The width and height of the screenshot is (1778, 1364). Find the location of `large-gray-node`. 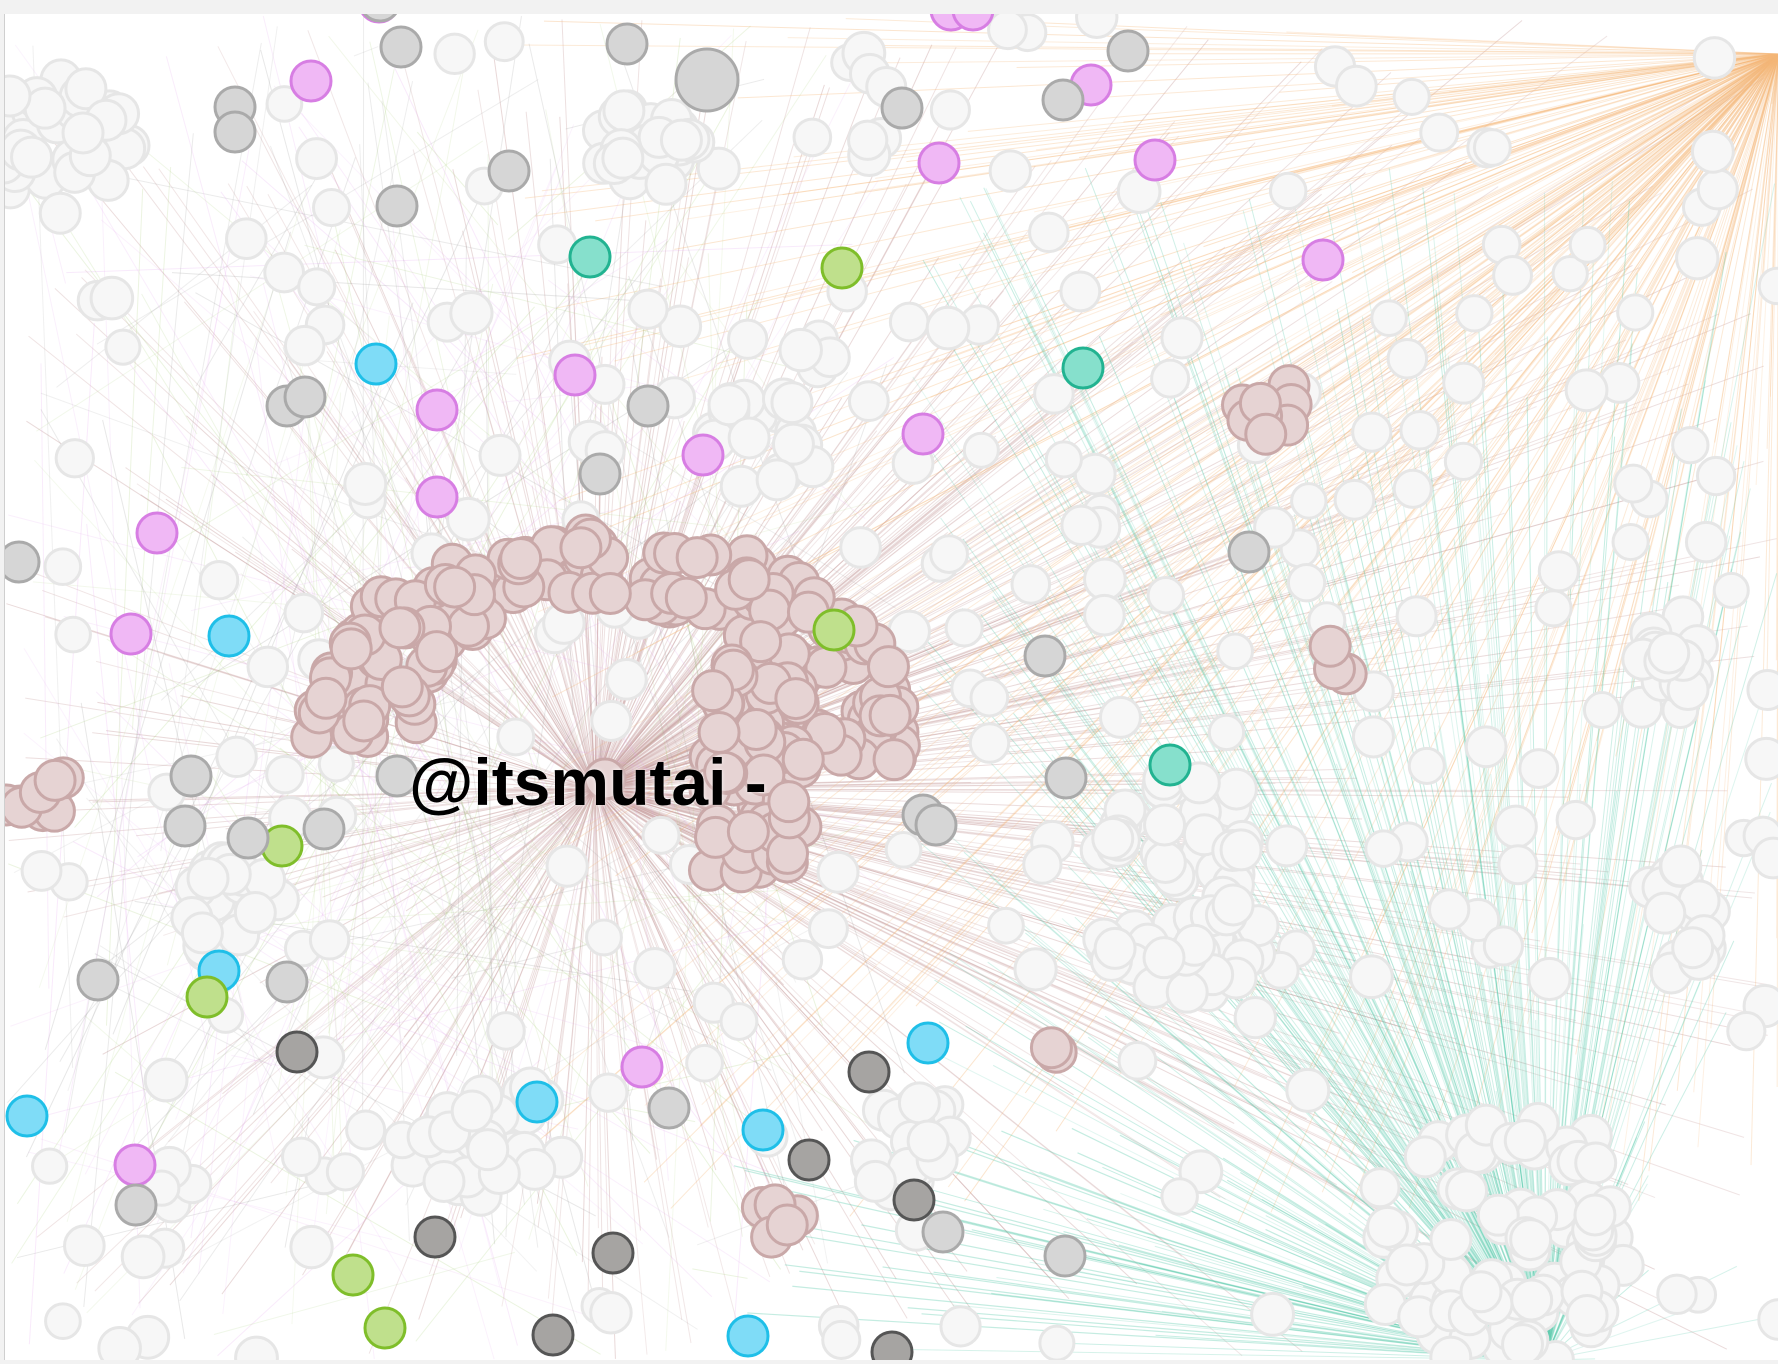

large-gray-node is located at coordinates (707, 80).